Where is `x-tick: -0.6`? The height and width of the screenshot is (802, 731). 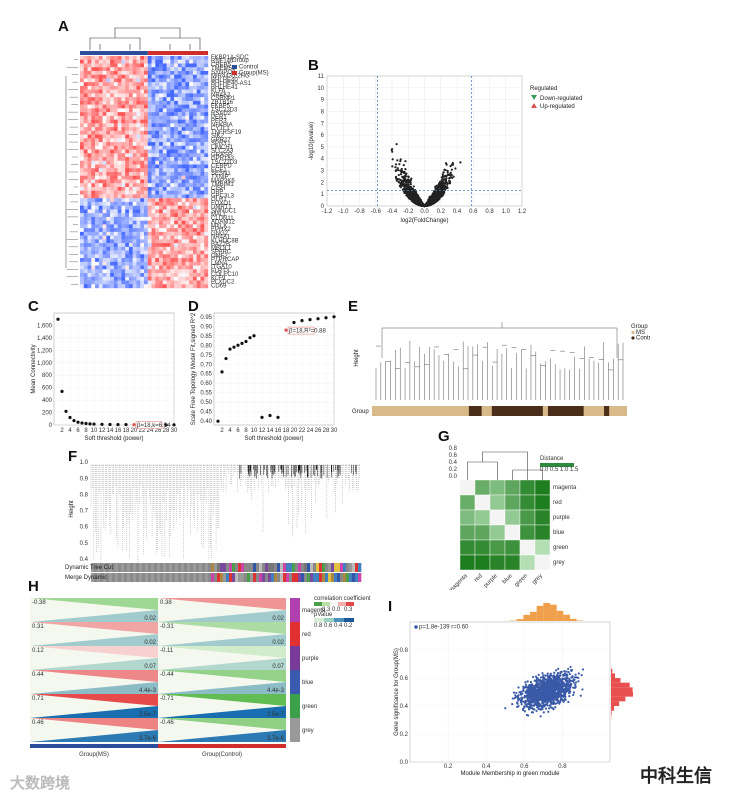
x-tick: -0.6 is located at coordinates (376, 212).